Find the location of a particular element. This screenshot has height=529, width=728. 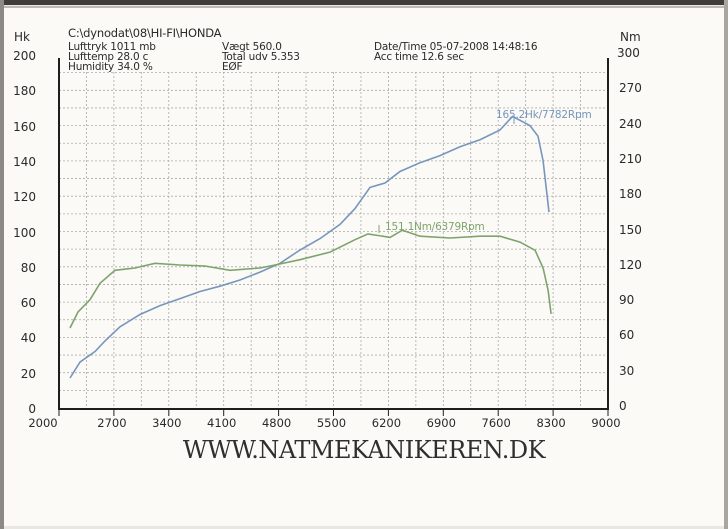

right-tick-label: 30 is located at coordinates (627, 370).